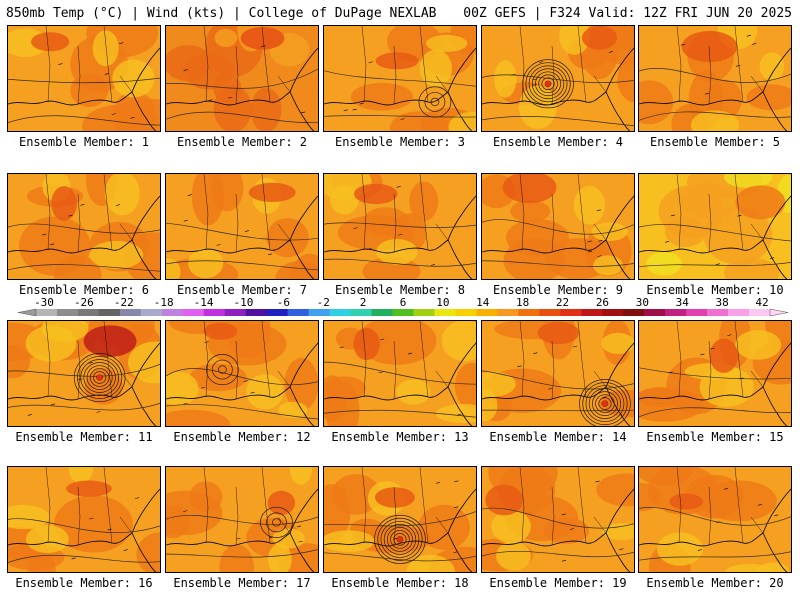  Describe the element at coordinates (242, 290) in the screenshot. I see `ensemble-member-label: Ensemble Member: 7` at that location.